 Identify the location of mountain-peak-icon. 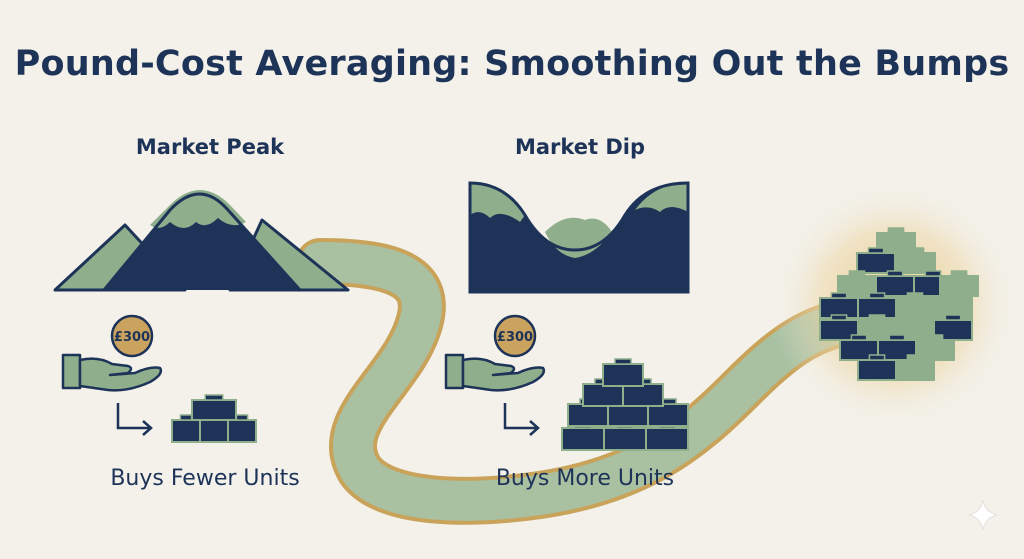
(201, 241).